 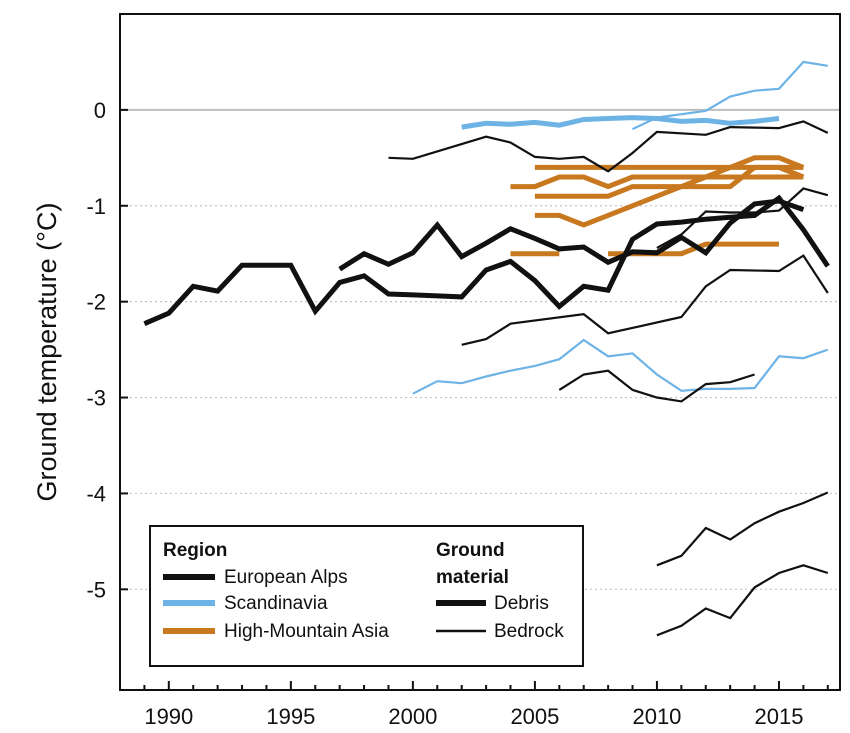 What do you see at coordinates (96, 398) in the screenshot?
I see `y-tick-label: -3` at bounding box center [96, 398].